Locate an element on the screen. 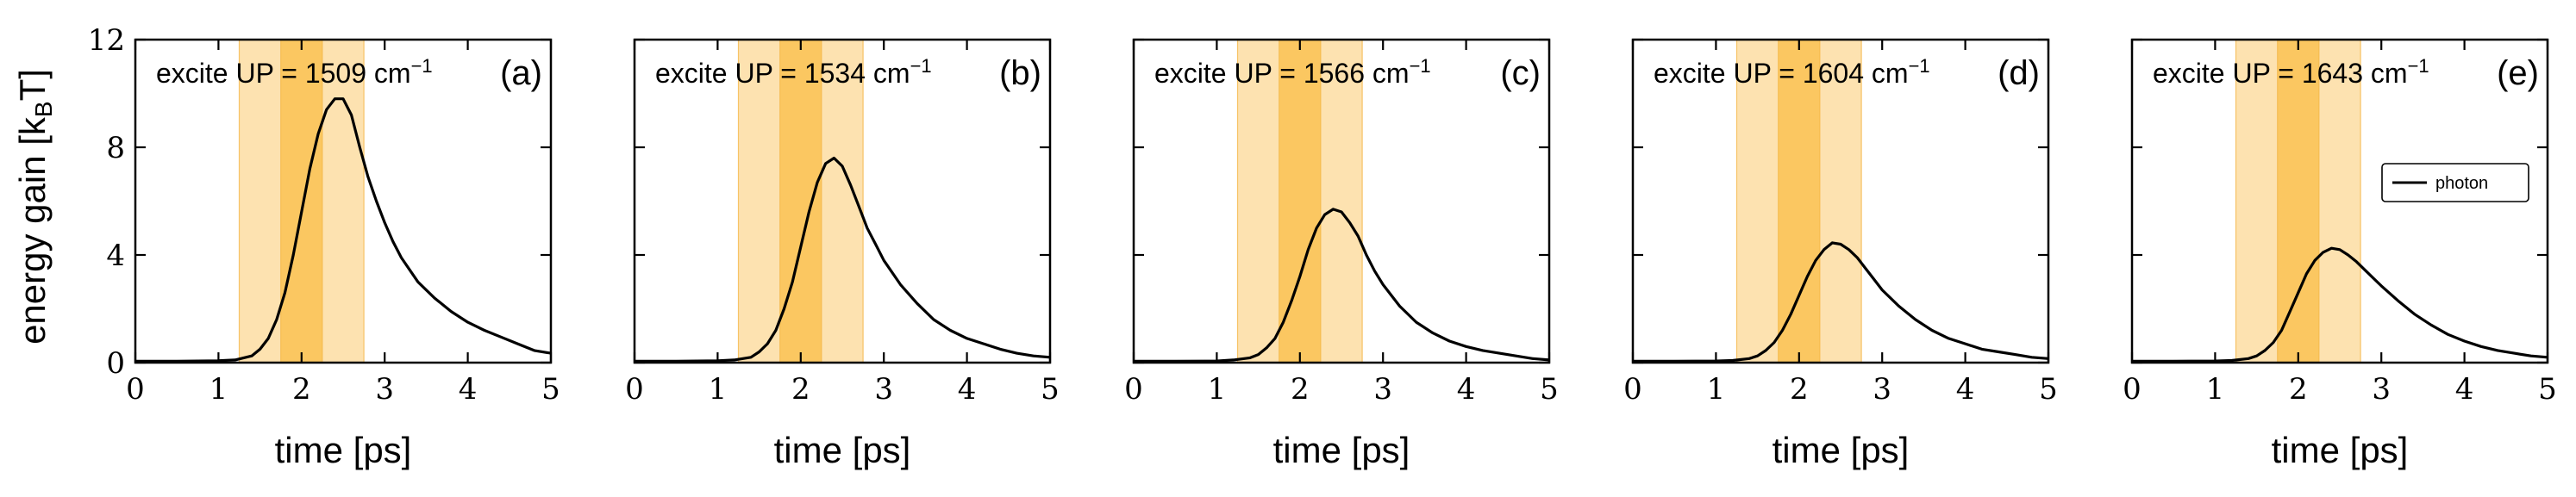 The width and height of the screenshot is (2576, 497). y-tick-label: 12 is located at coordinates (106, 40).